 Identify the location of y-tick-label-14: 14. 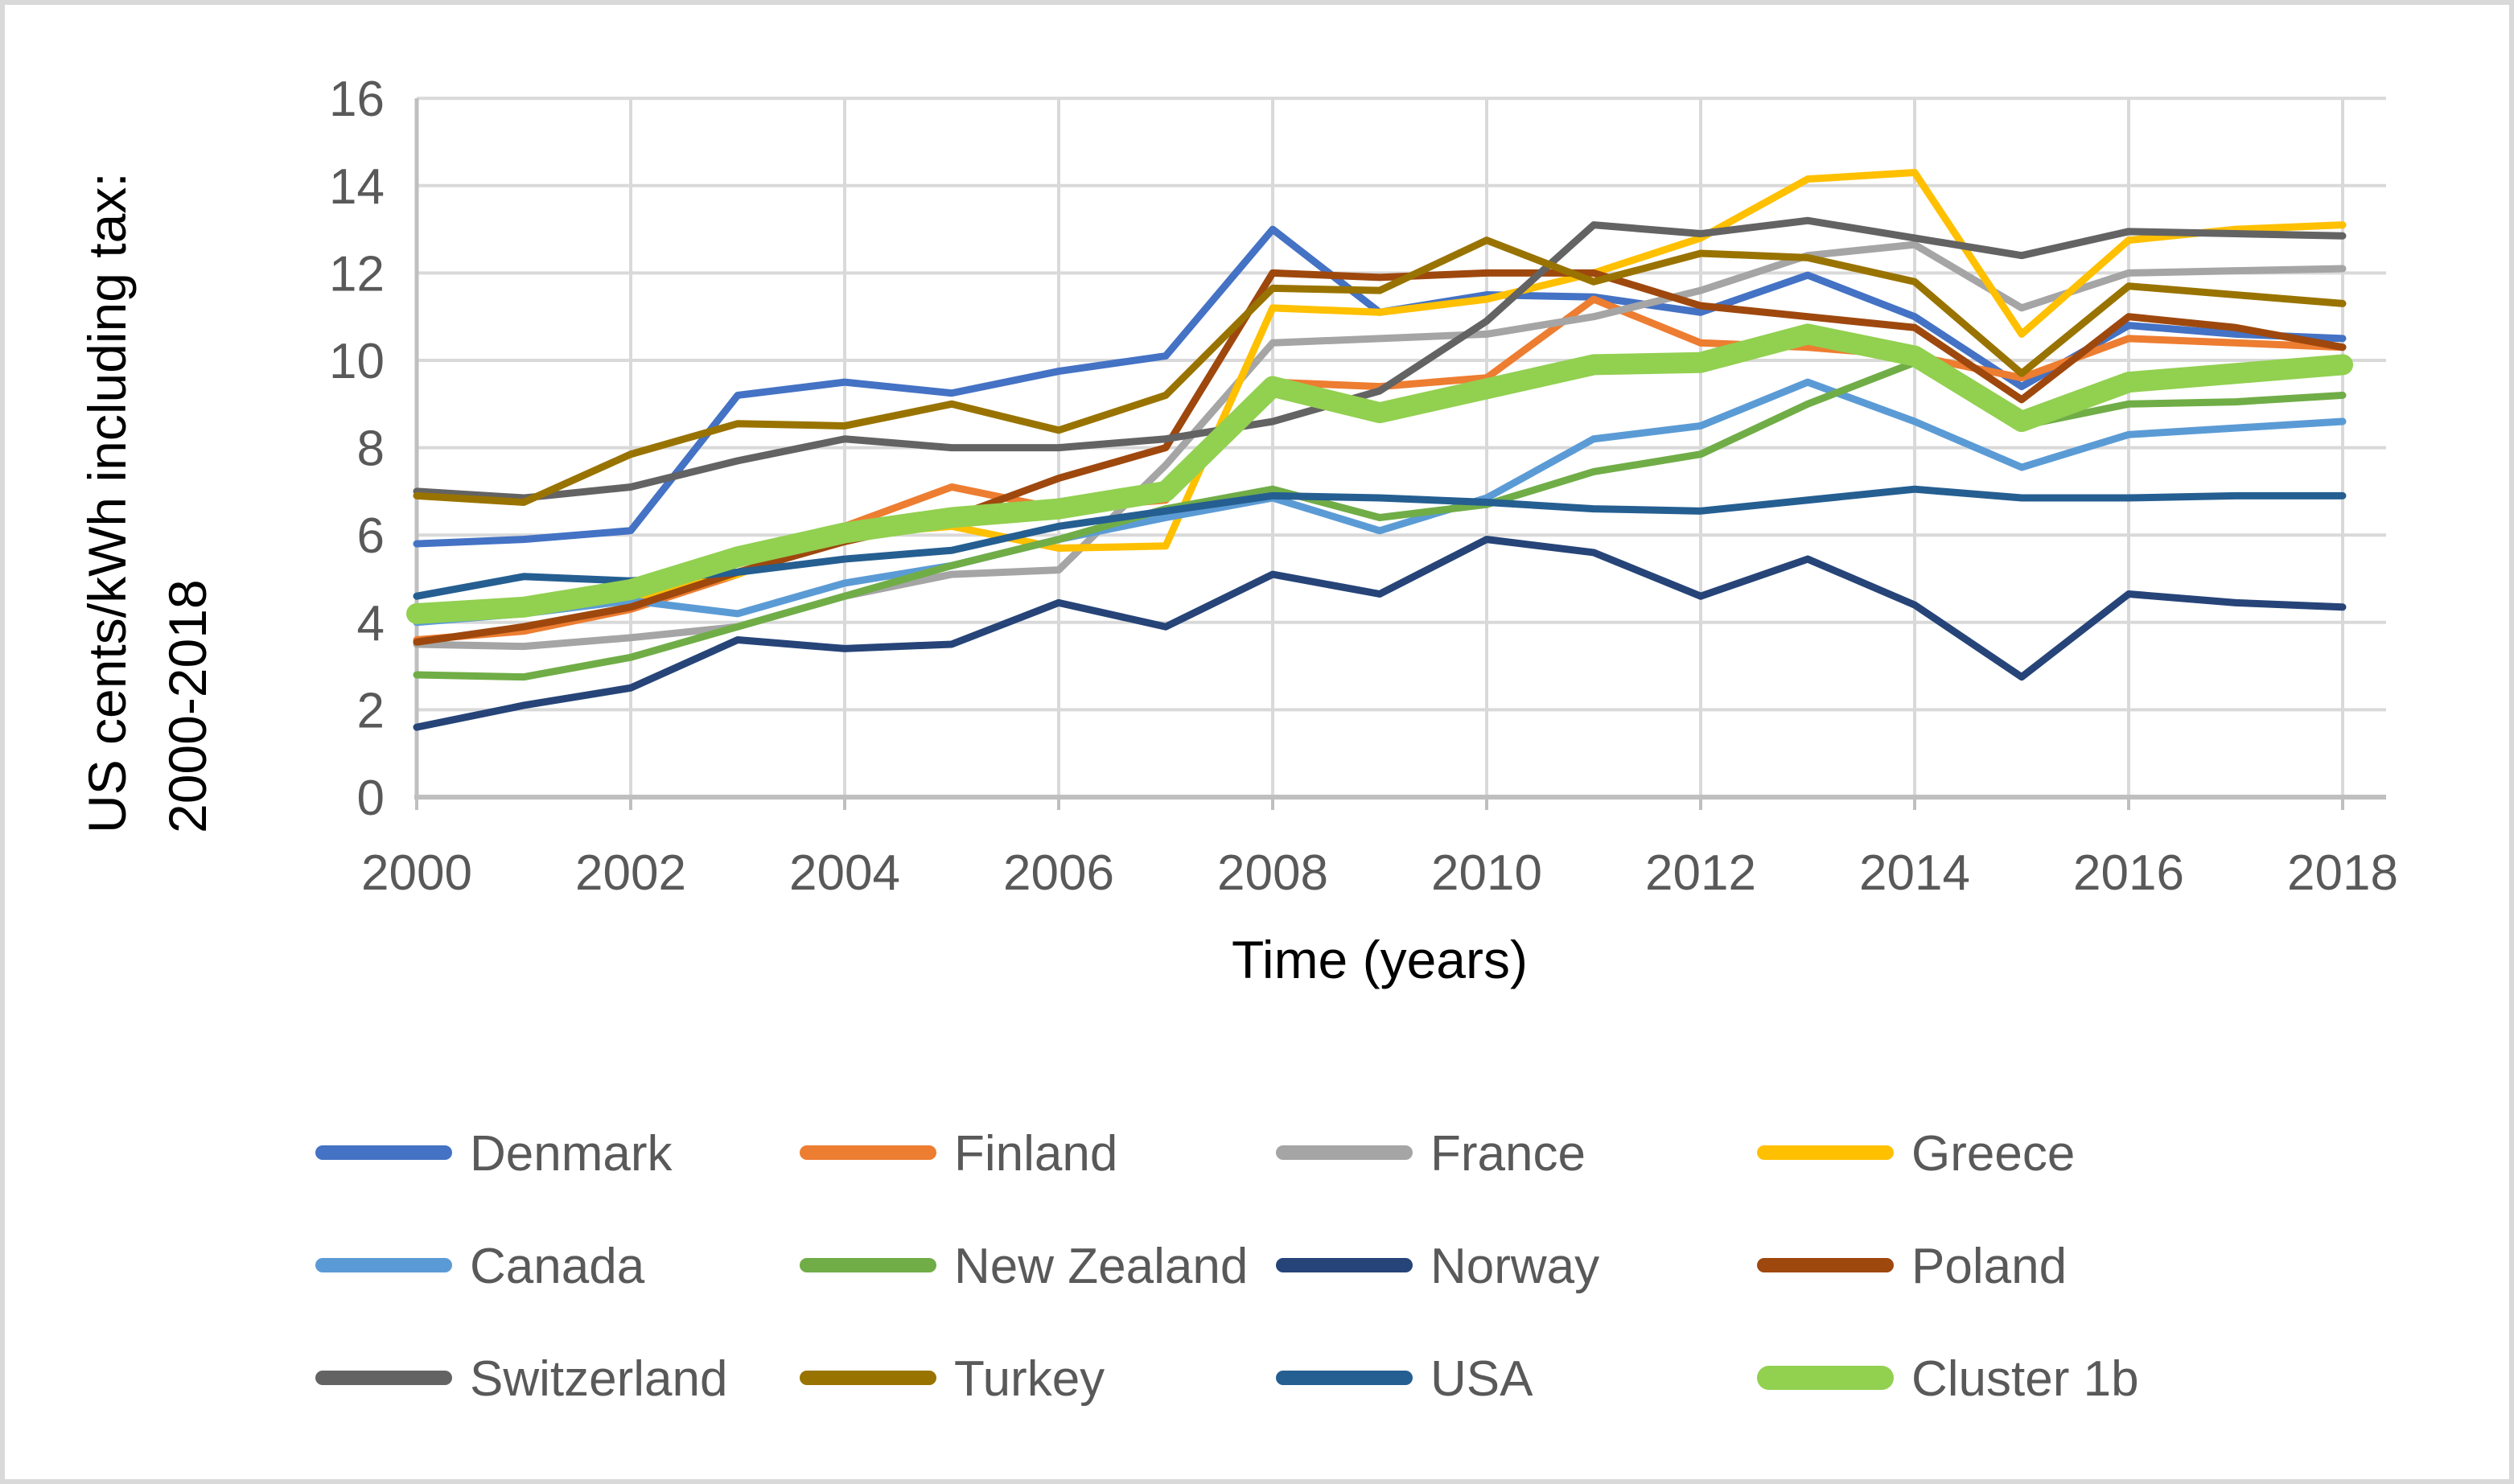
(357, 187).